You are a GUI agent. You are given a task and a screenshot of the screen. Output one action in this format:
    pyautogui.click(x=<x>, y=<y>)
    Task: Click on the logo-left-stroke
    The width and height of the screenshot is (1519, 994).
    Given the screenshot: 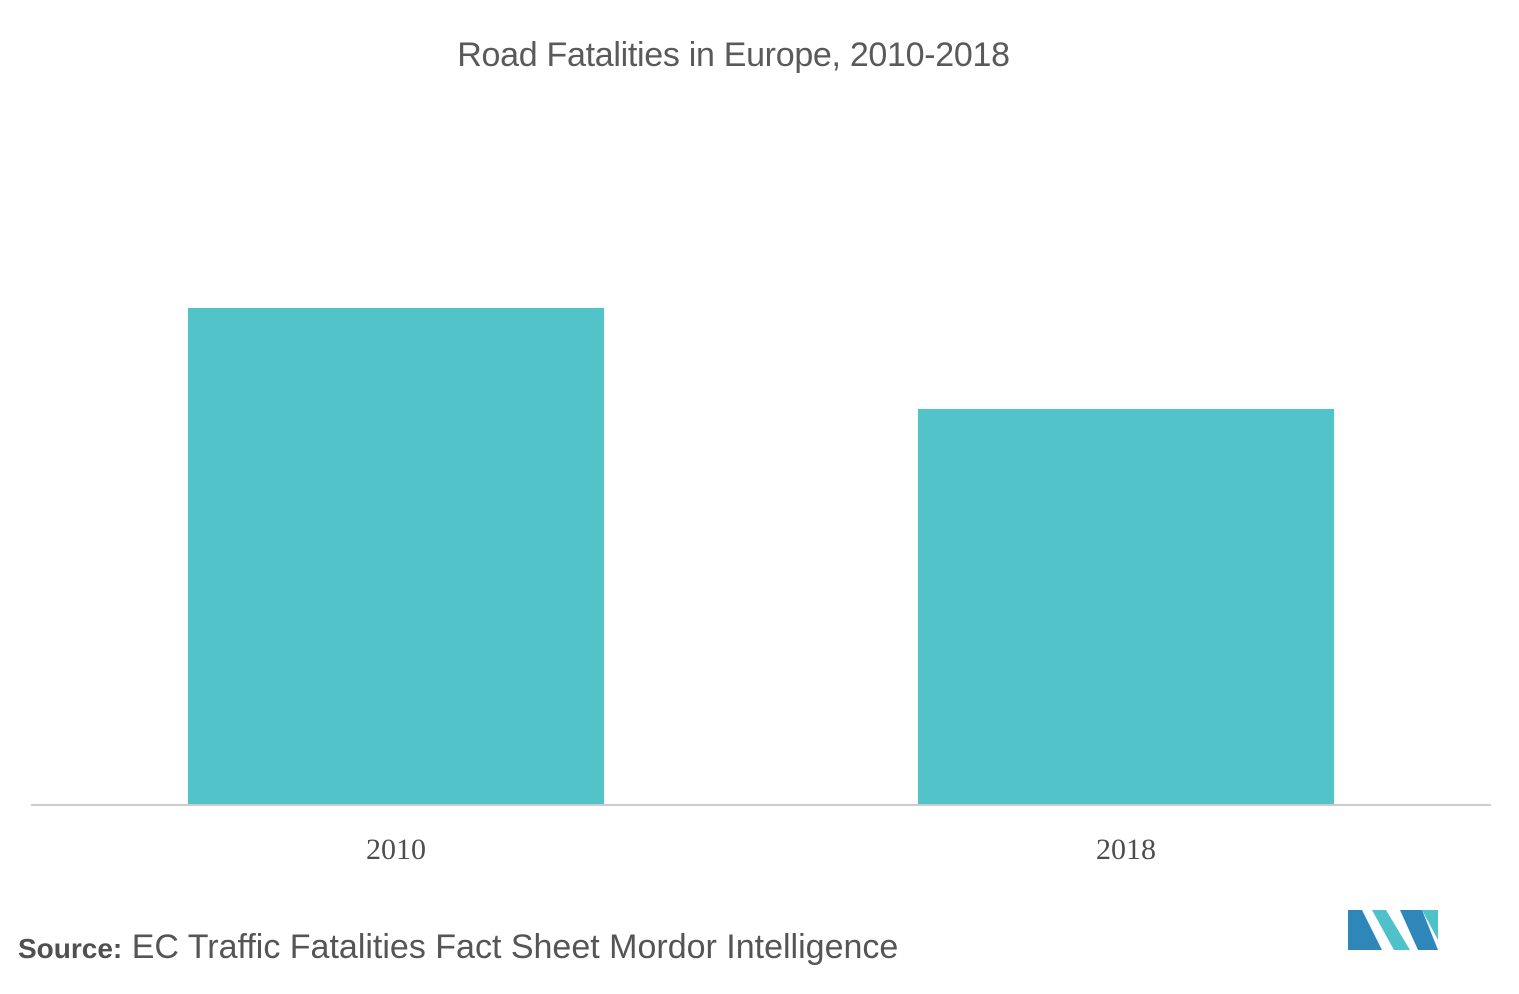 What is the action you would take?
    pyautogui.click(x=1365, y=930)
    